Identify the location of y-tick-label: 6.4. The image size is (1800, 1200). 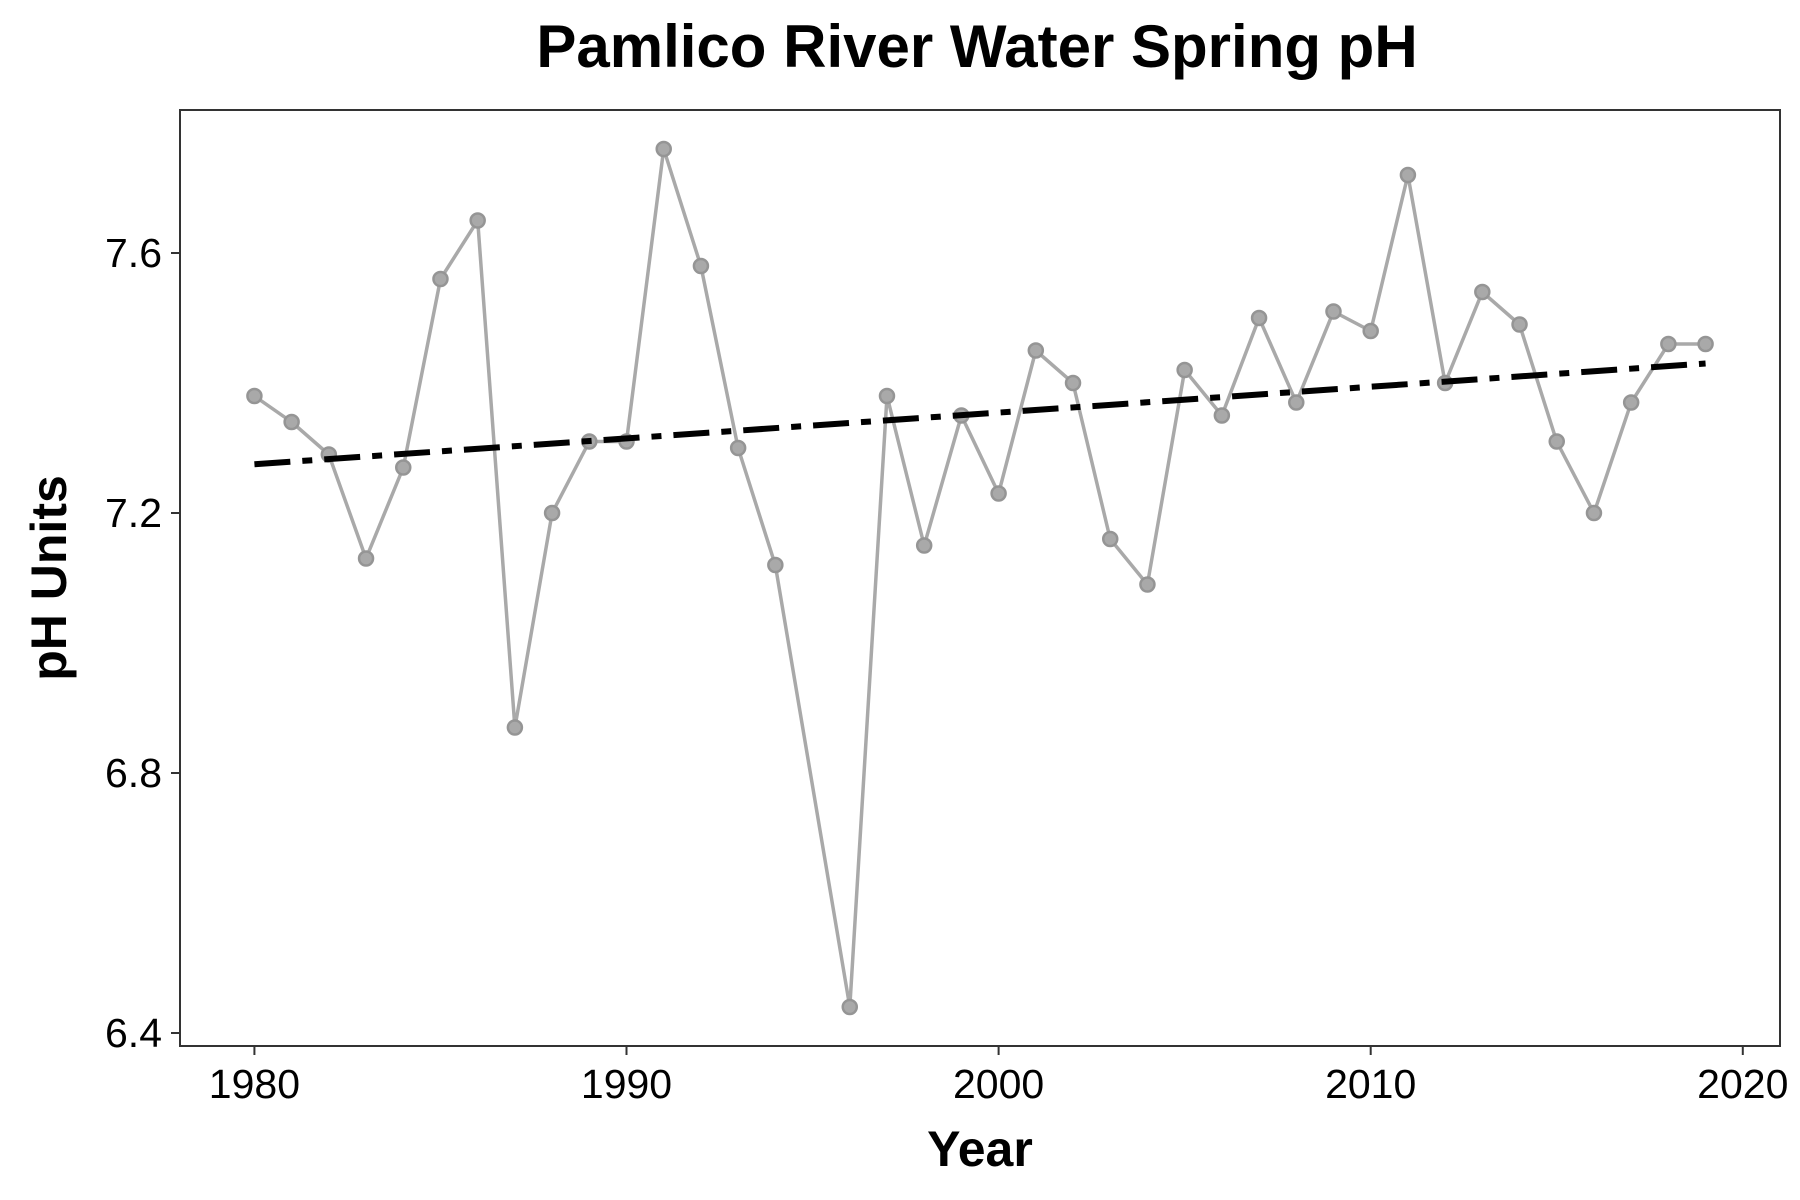
(133, 1033).